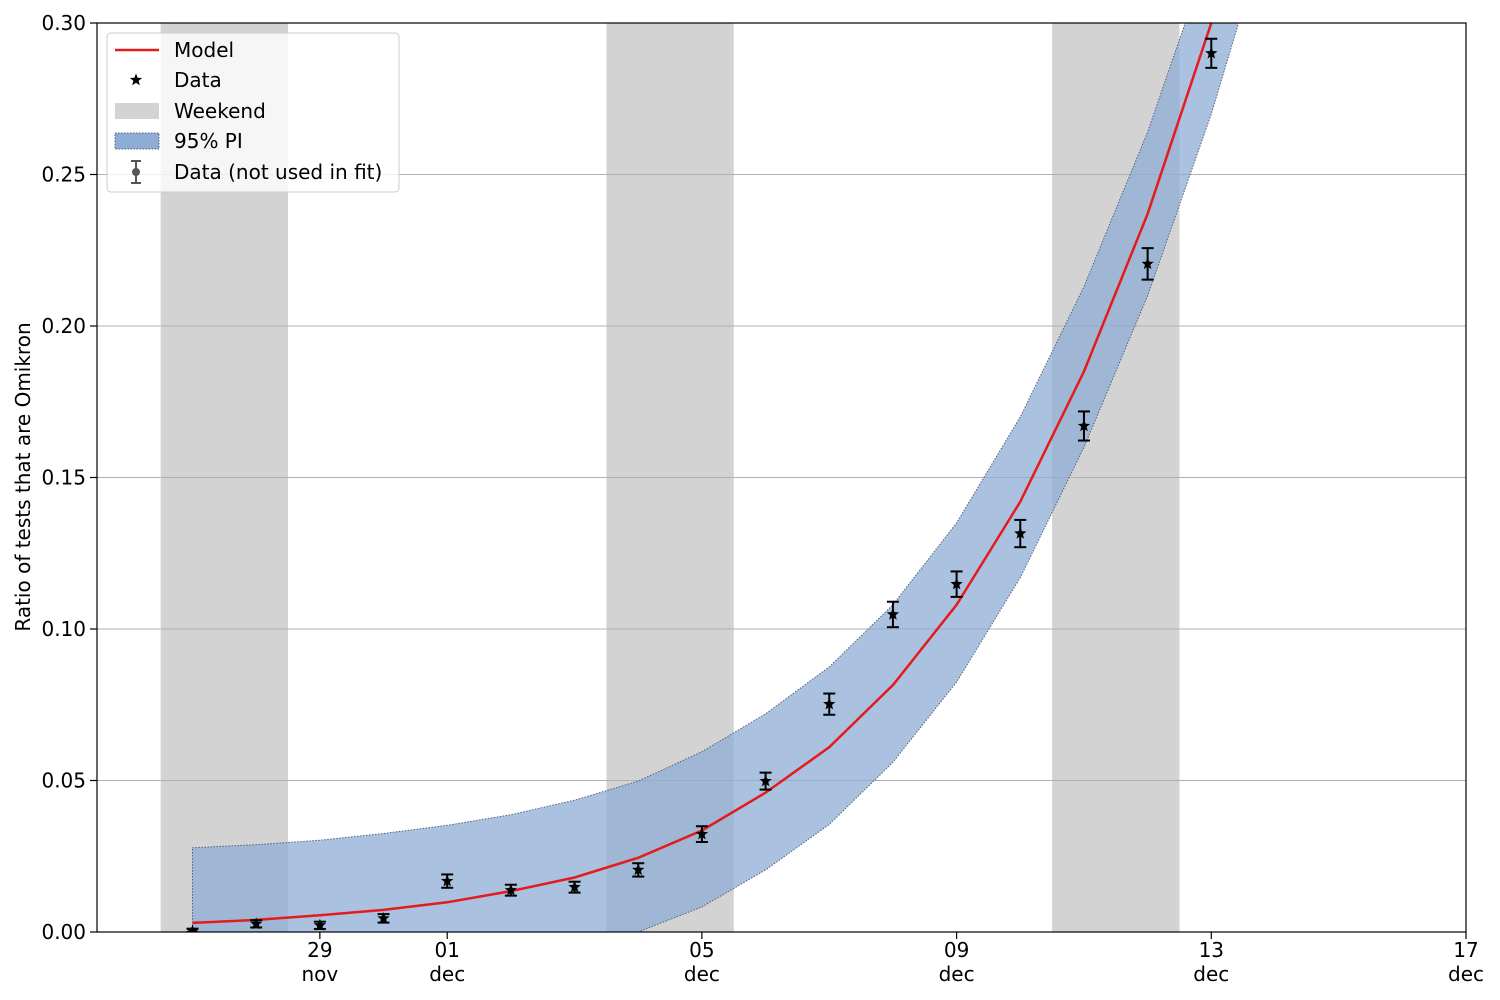  Describe the element at coordinates (63, 23) in the screenshot. I see `y-tick-label: 0.30` at that location.